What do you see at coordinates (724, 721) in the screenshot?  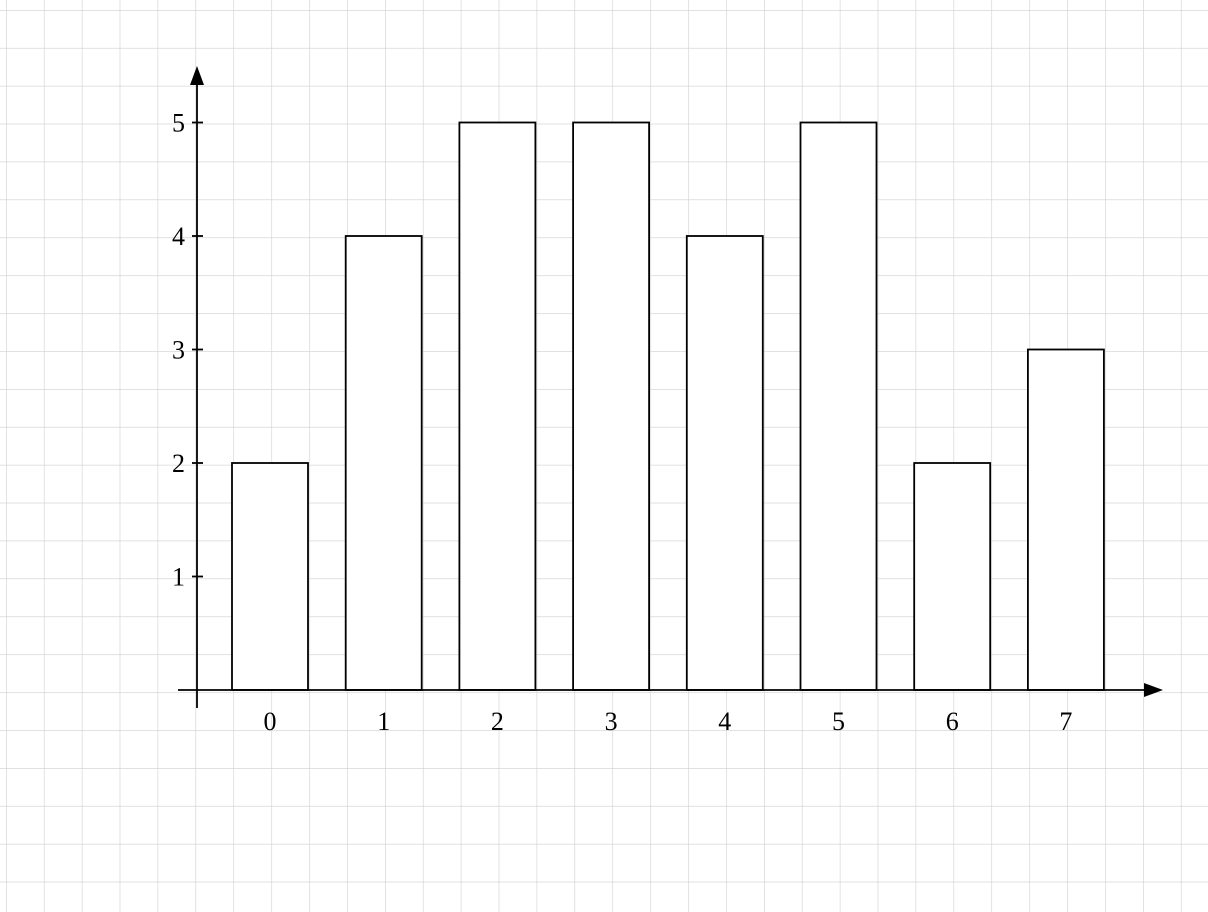 I see `x-tick-label: 4` at bounding box center [724, 721].